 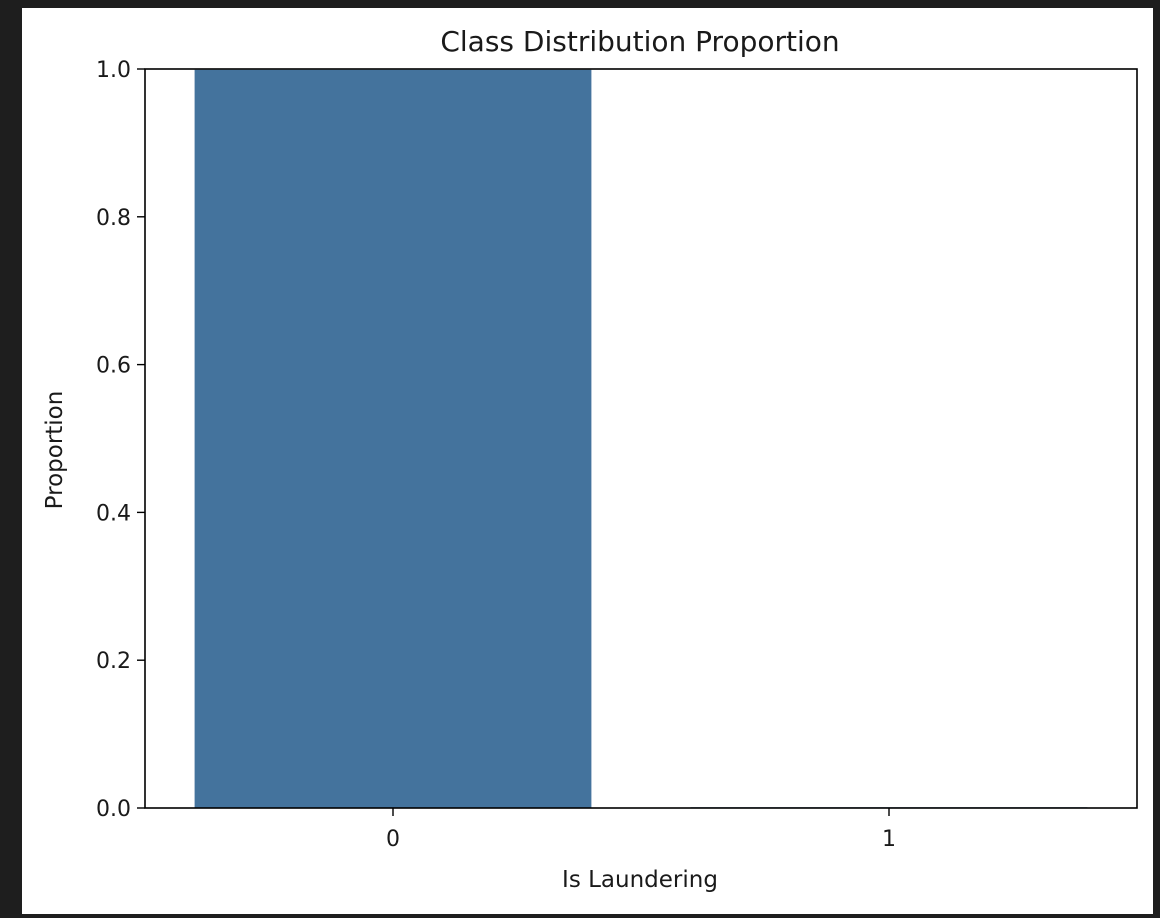 I want to click on y-axis-ticks: 0.0 0.2 0.4 0.6 0.8 1.0, so click(x=120, y=440).